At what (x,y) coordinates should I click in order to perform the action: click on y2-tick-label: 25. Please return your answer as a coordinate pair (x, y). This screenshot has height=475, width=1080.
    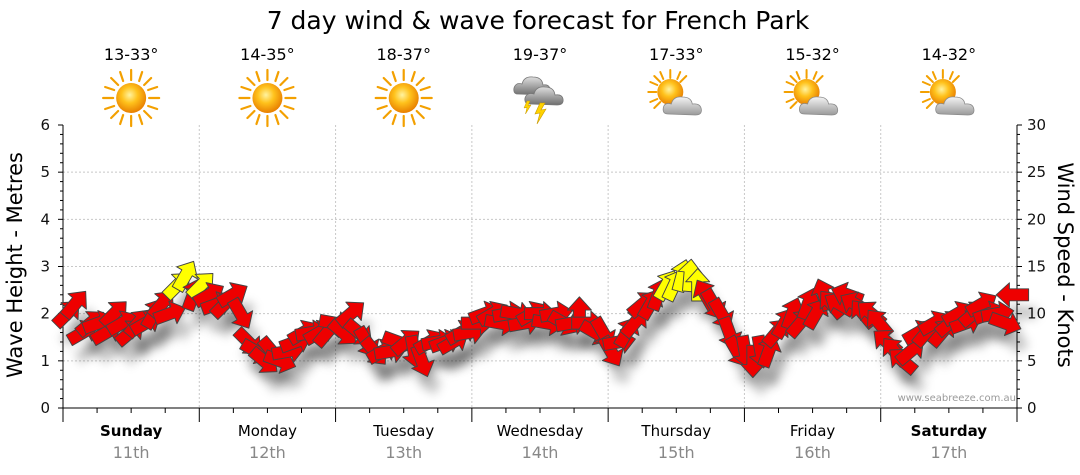
    Looking at the image, I should click on (1036, 172).